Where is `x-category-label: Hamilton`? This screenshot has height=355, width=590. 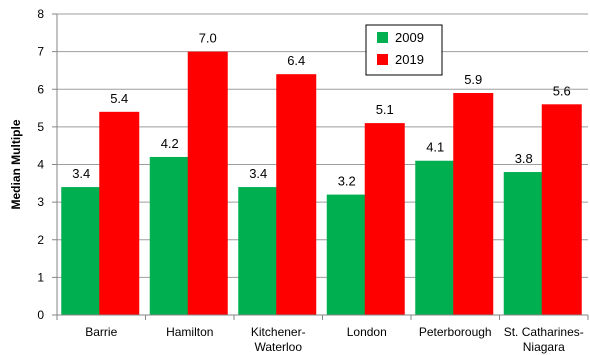
x-category-label: Hamilton is located at coordinates (189, 332).